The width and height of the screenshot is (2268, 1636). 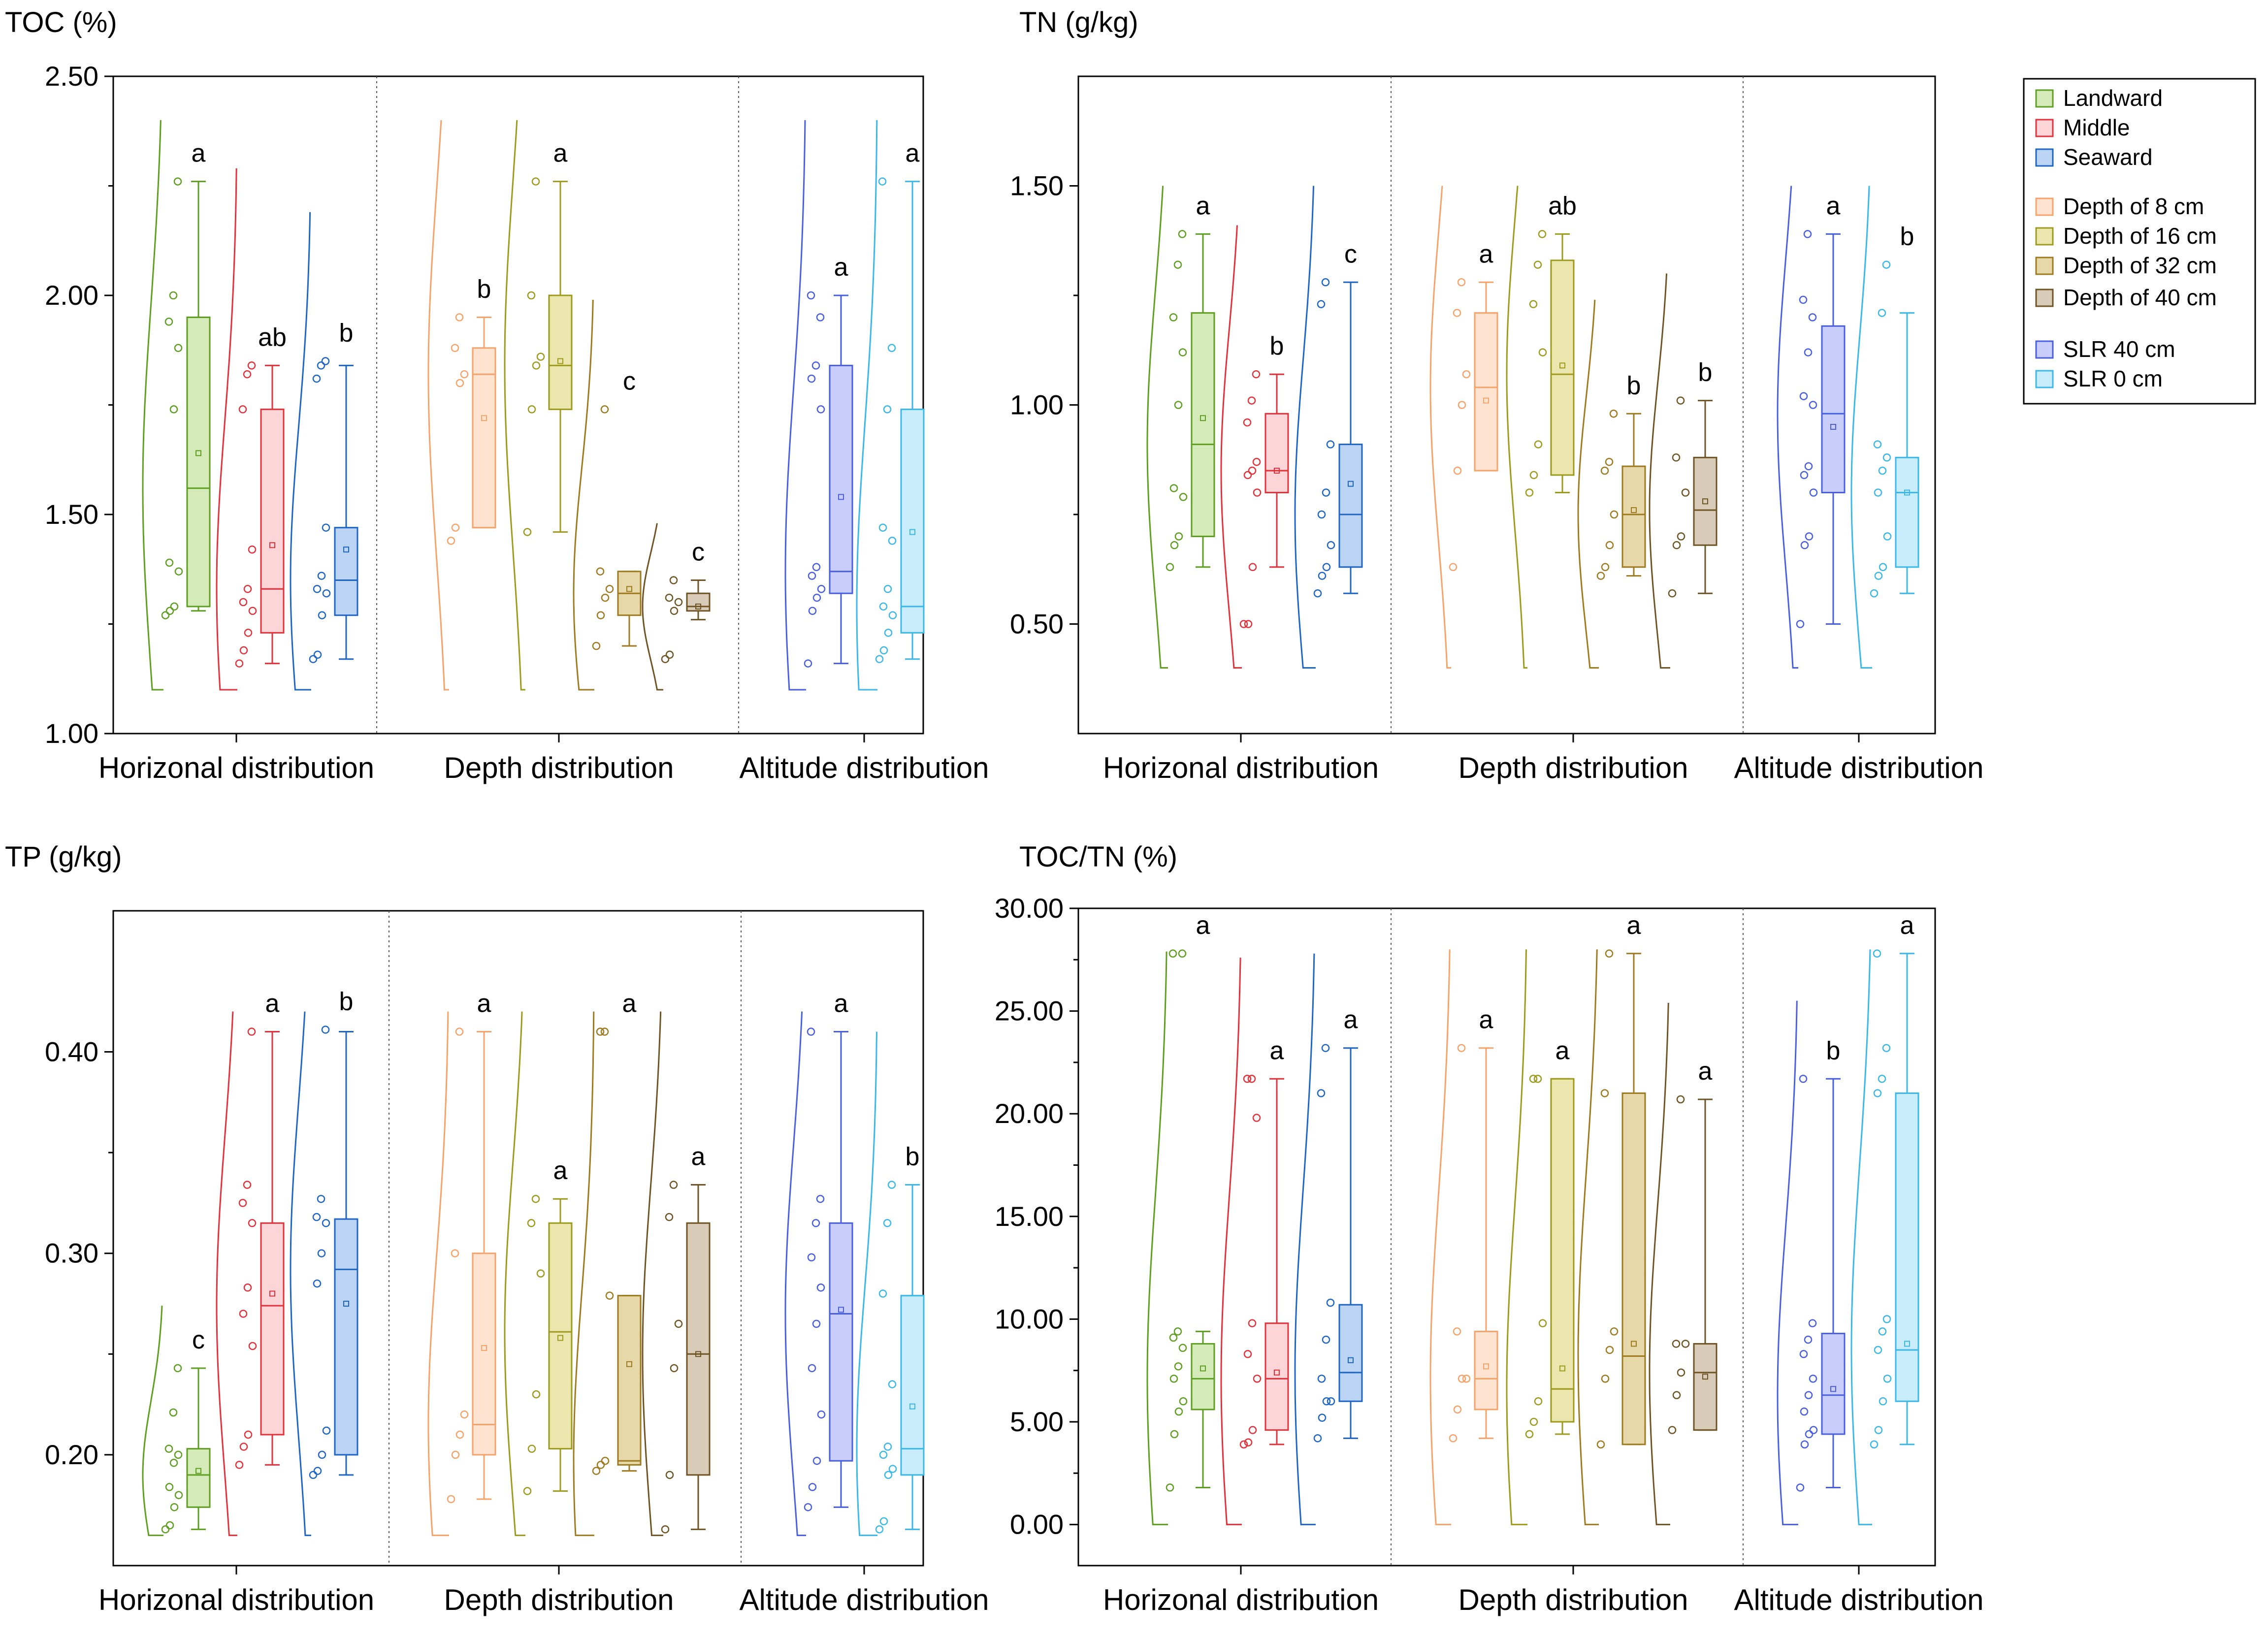 I want to click on series-seaward: b, so click(x=324, y=451).